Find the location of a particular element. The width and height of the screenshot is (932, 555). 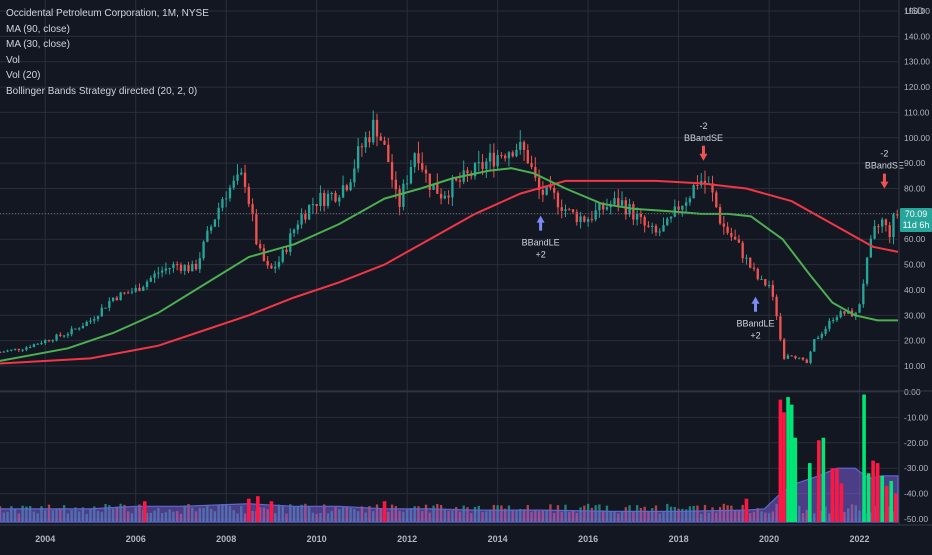

legend-vol-20: Vol (20) is located at coordinates (23, 75).